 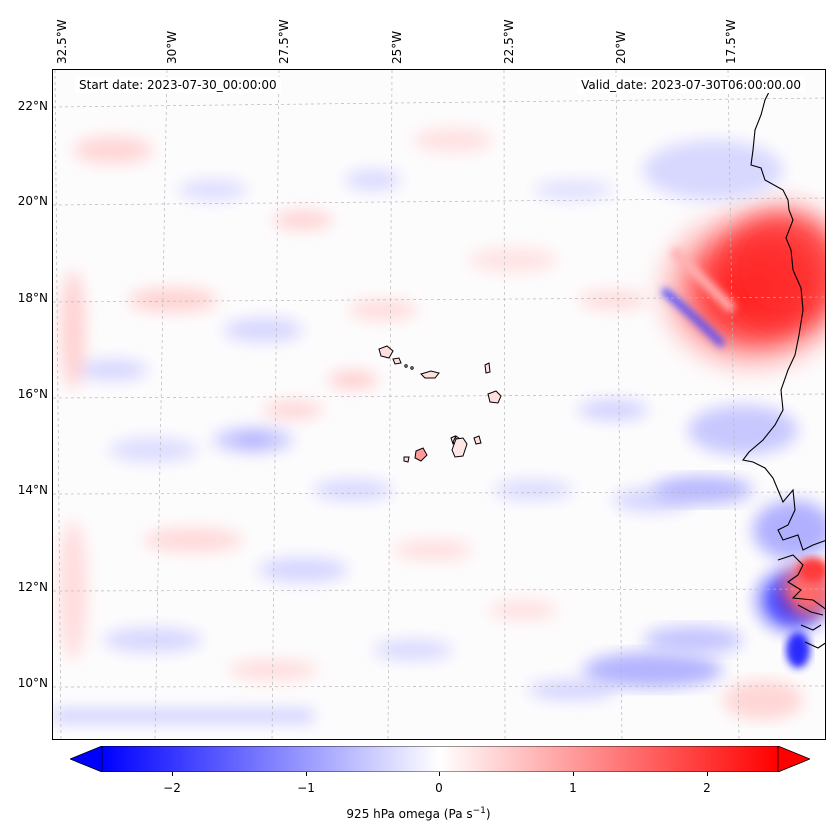 I want to click on lat-label-18n: 18°N, so click(x=32, y=298).